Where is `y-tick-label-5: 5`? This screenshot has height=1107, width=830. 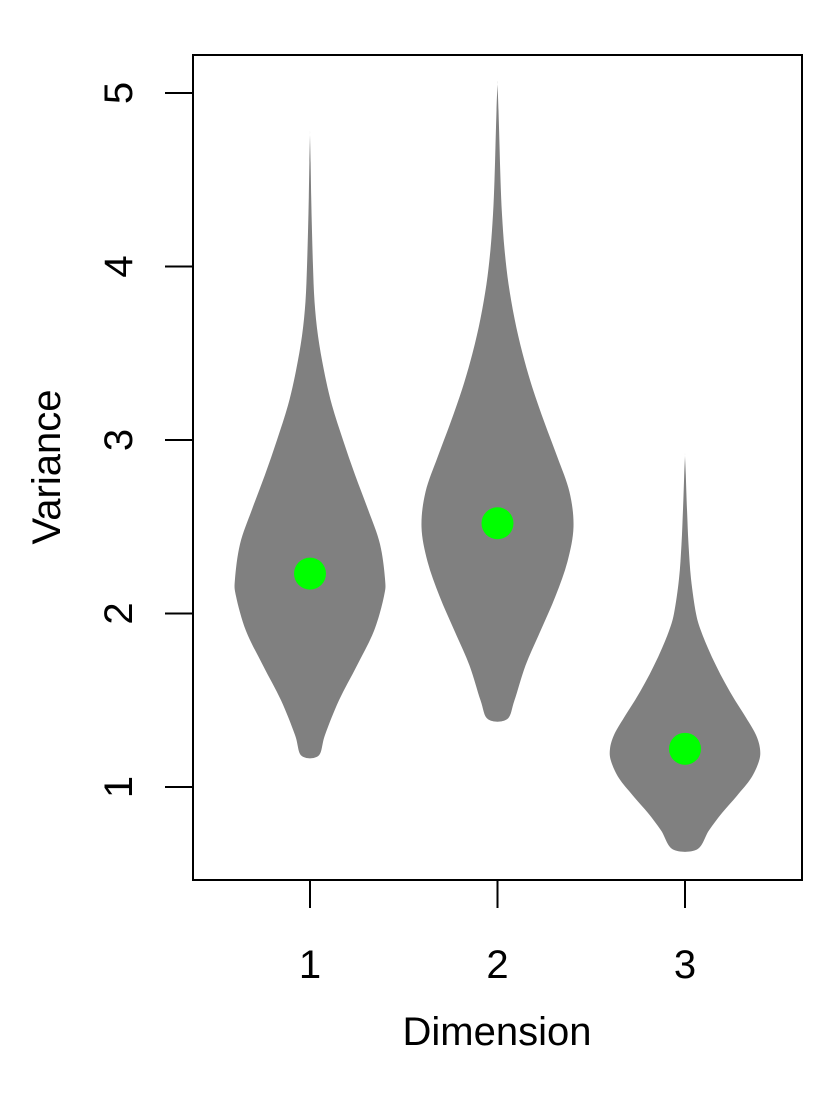 y-tick-label-5: 5 is located at coordinates (119, 93).